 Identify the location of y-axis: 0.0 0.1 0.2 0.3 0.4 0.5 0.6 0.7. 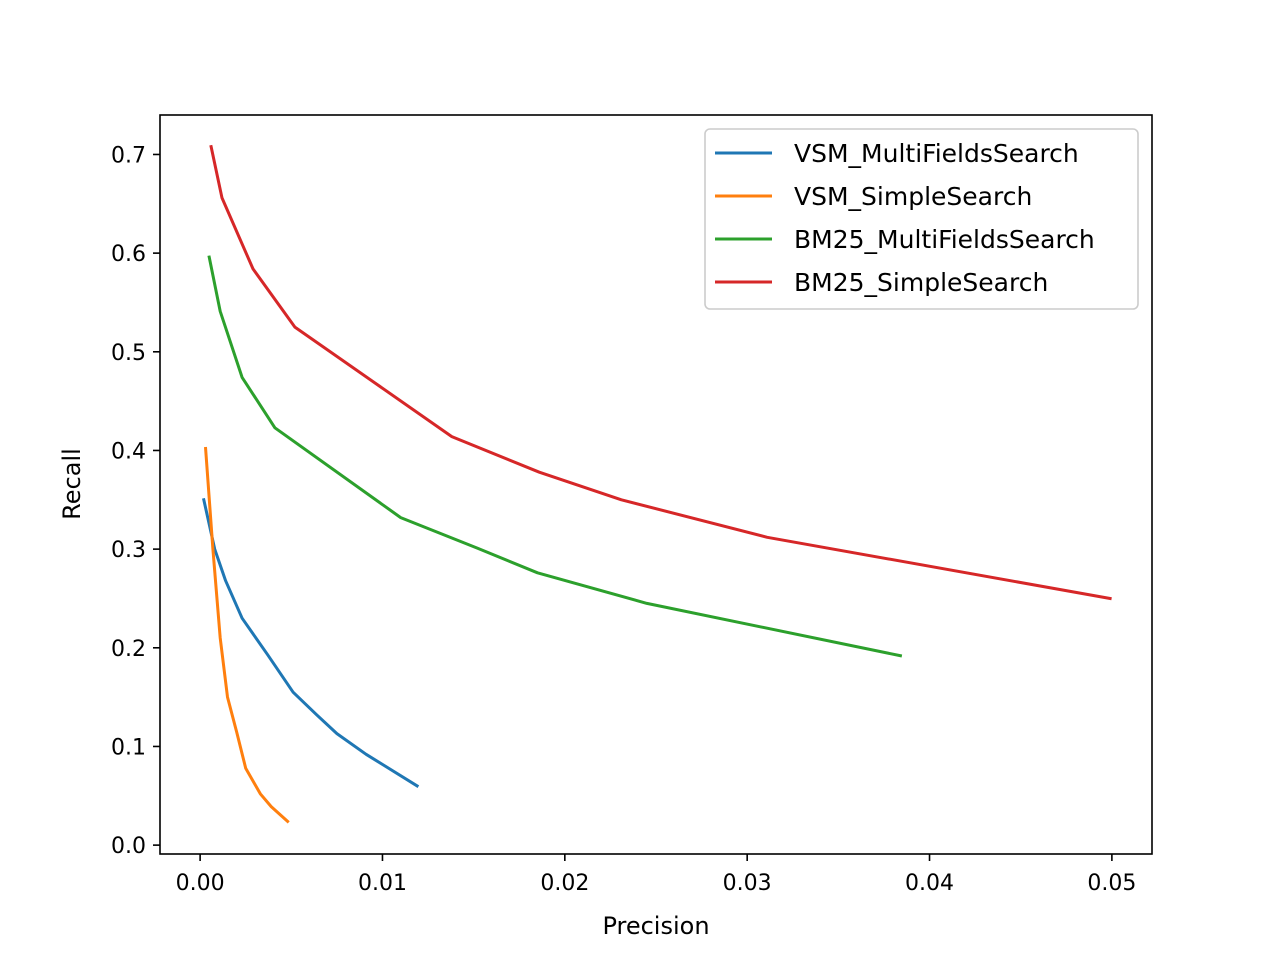
(135, 501).